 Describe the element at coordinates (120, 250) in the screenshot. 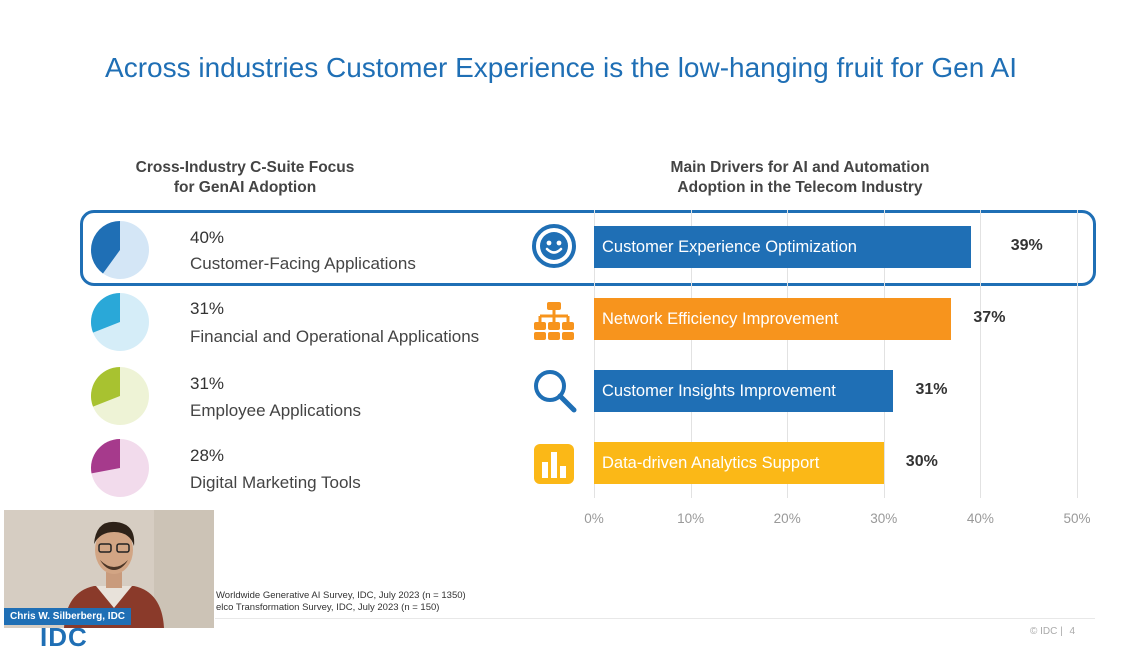

I see `pie-icon-customer-facing` at that location.